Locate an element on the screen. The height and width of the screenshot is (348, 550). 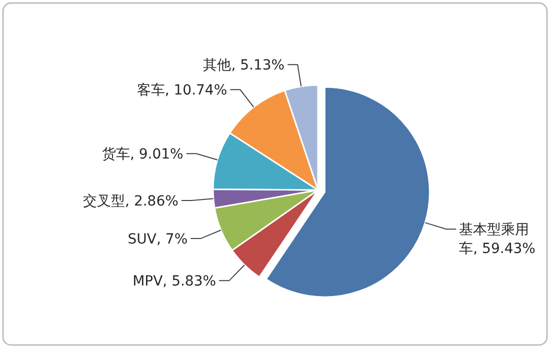
slice-label: 货车, 9.01% is located at coordinates (143, 154).